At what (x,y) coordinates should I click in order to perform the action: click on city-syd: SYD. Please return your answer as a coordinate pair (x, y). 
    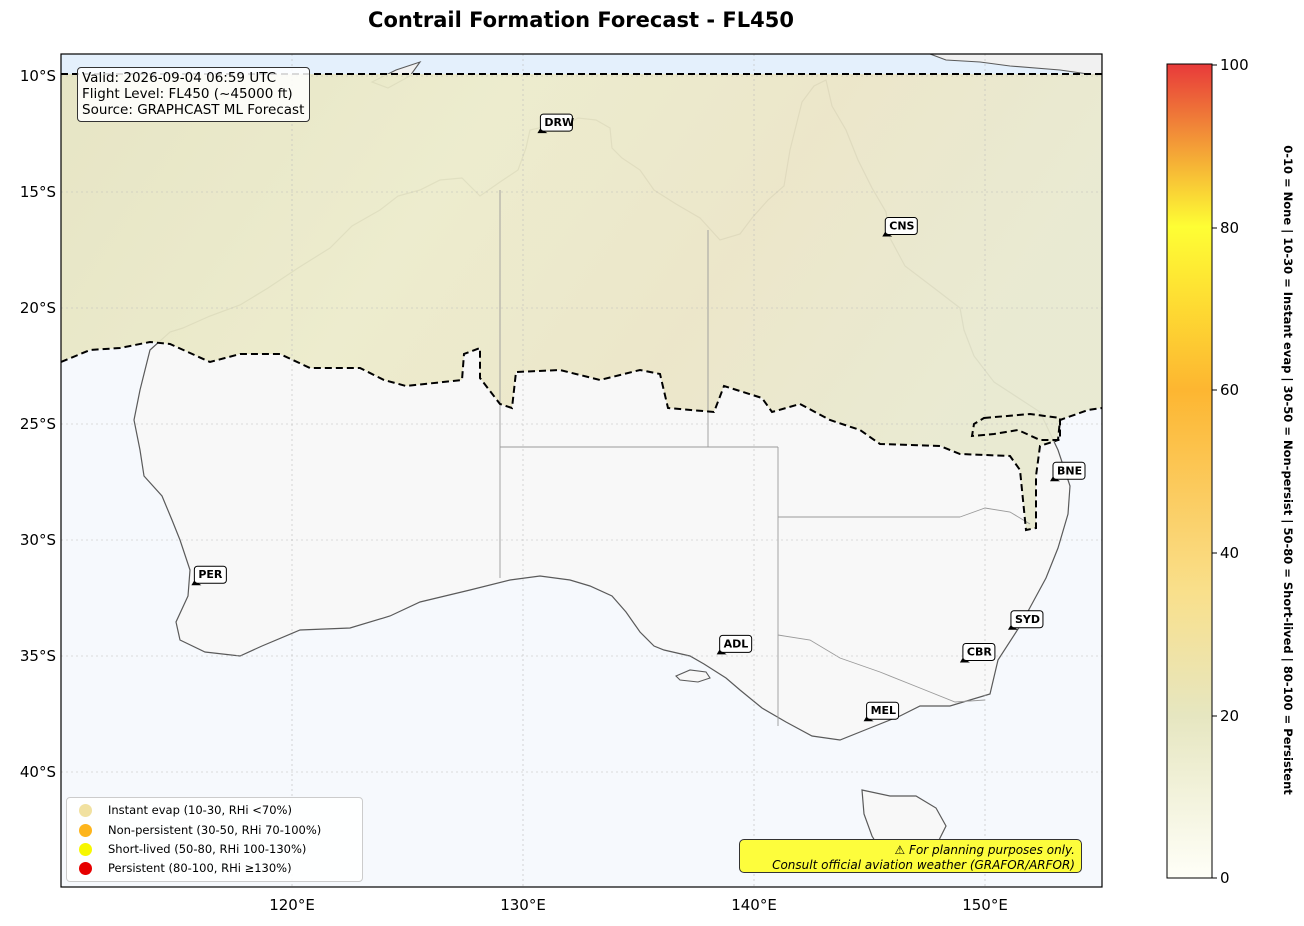
    Looking at the image, I should click on (1025, 620).